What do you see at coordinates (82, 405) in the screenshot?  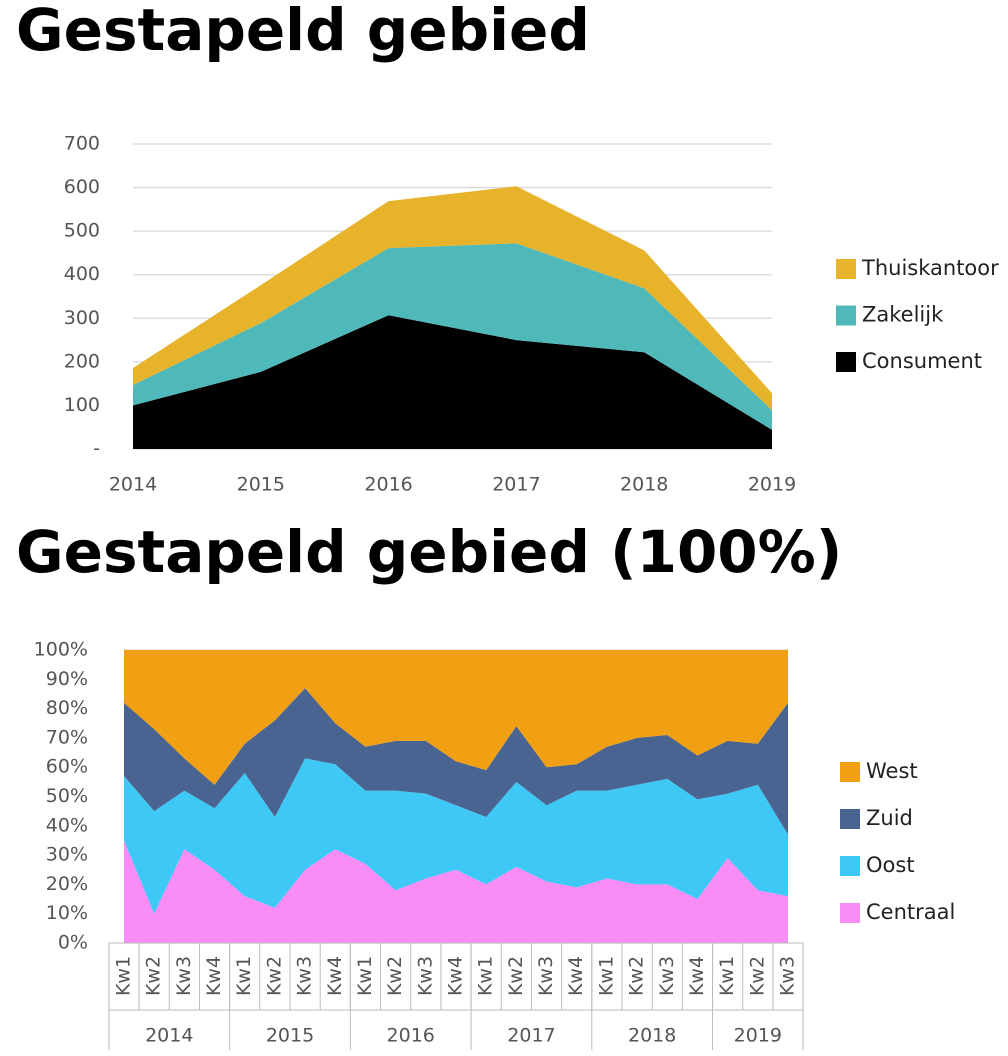 I see `y-tick-label: 100` at bounding box center [82, 405].